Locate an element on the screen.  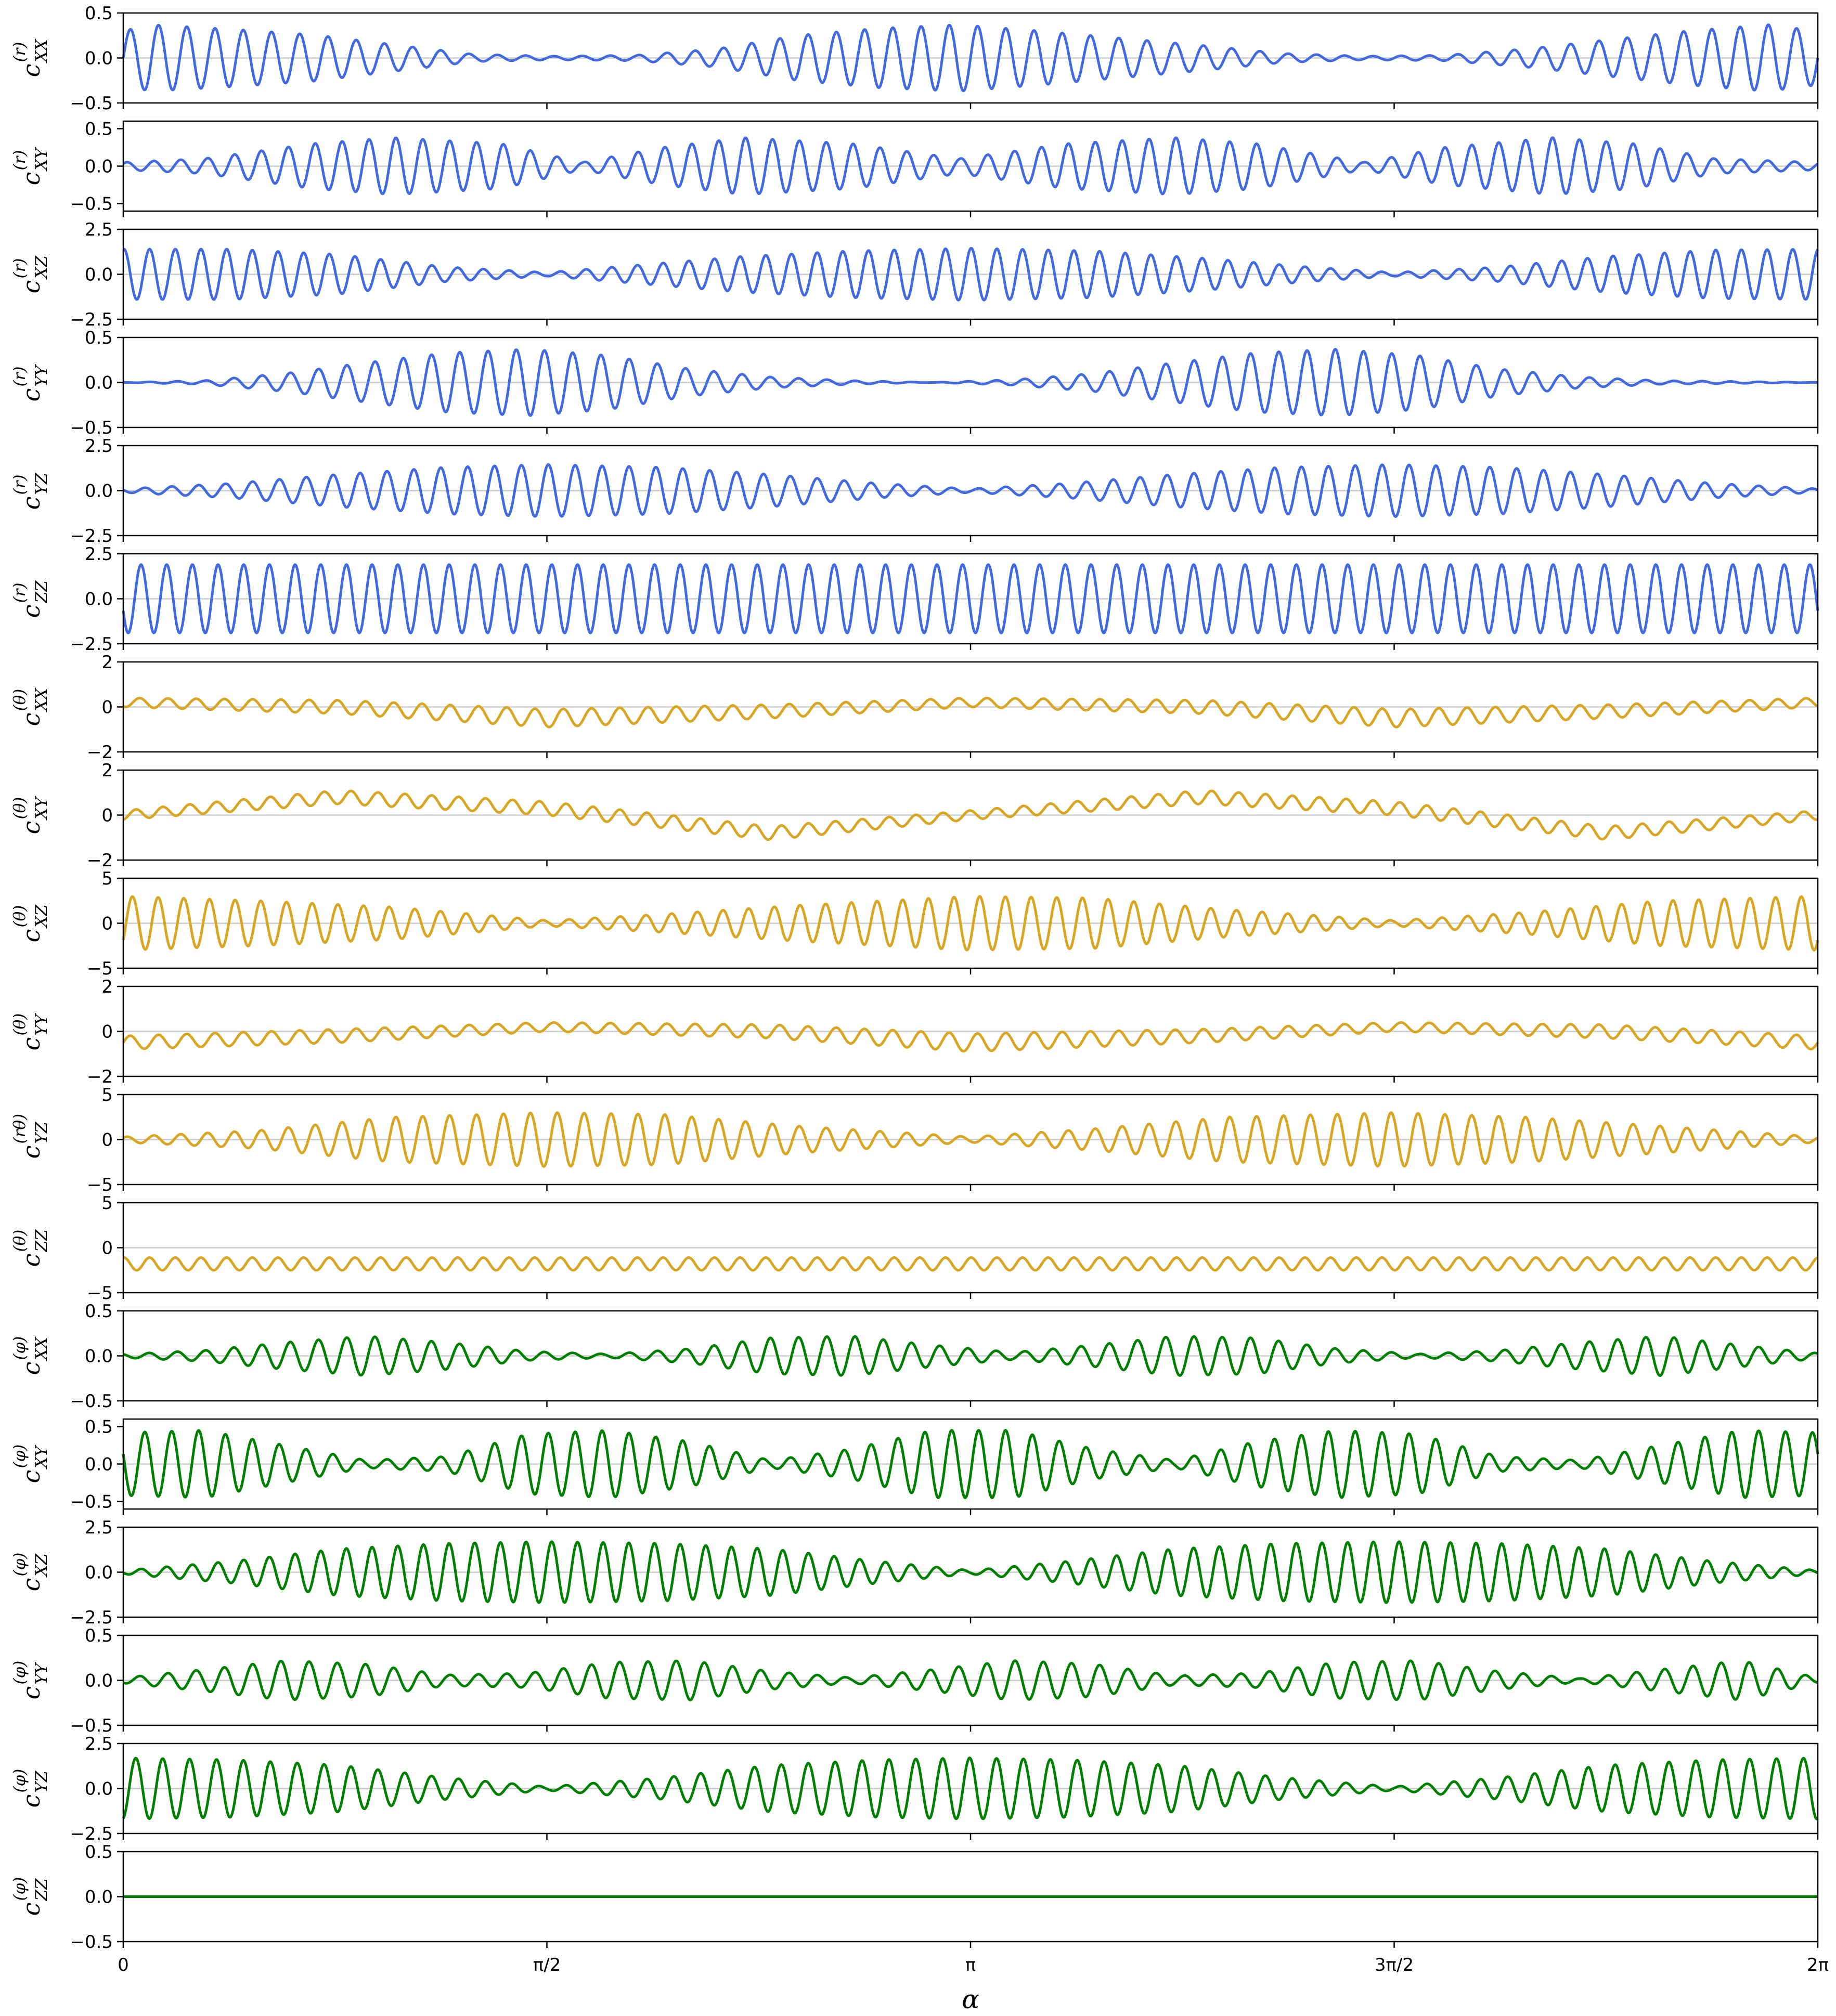
y-axis-label: c (r) ZZ is located at coordinates (30, 599).